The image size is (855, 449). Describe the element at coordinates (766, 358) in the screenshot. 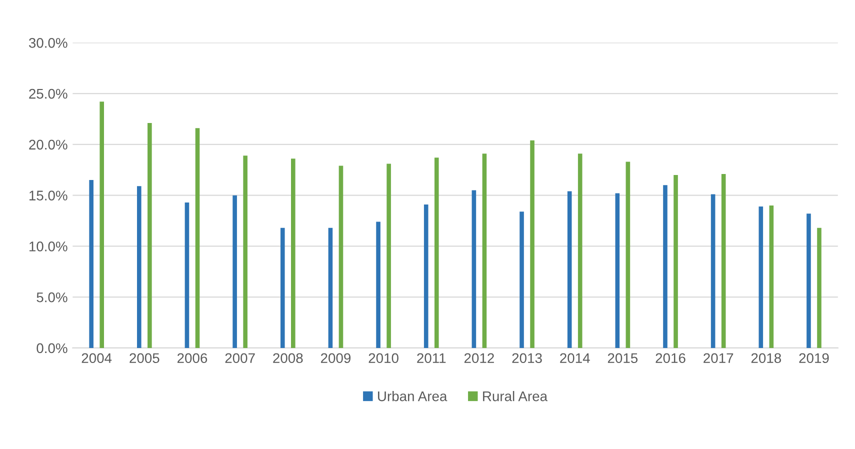

I see `x-tick-label: 2018` at that location.